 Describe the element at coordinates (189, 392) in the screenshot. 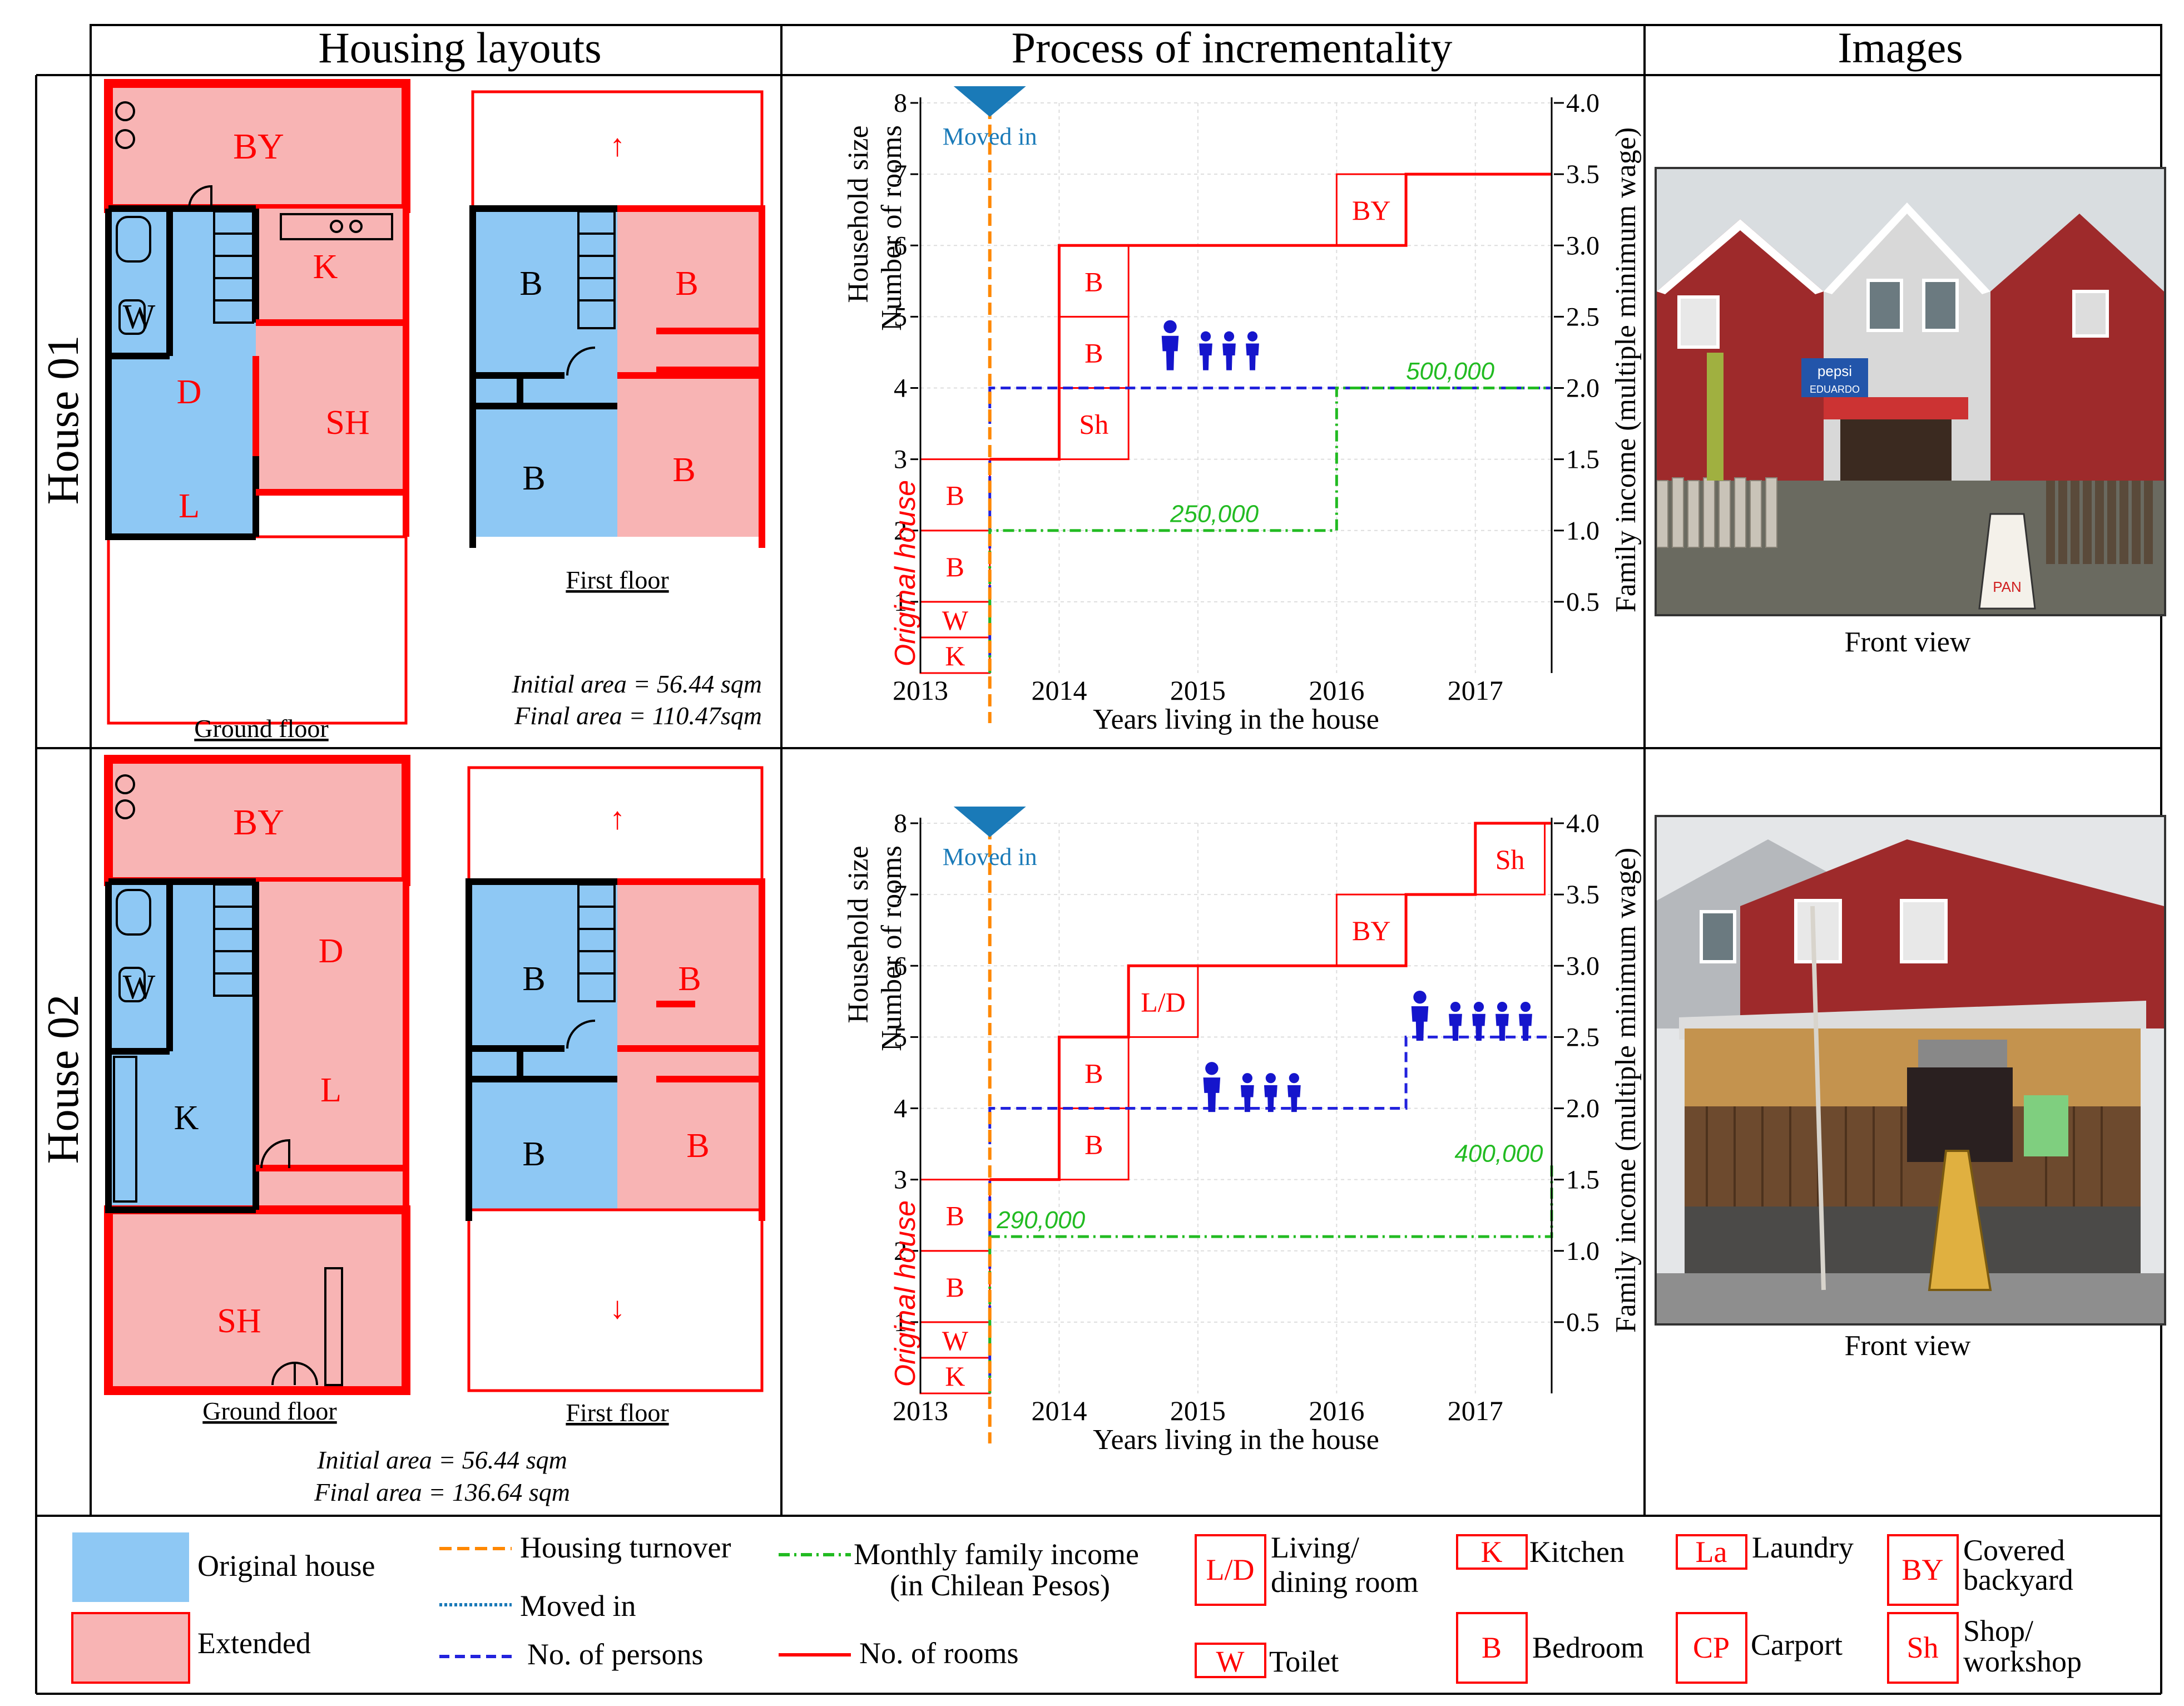

I see `h1-room-d: D` at that location.